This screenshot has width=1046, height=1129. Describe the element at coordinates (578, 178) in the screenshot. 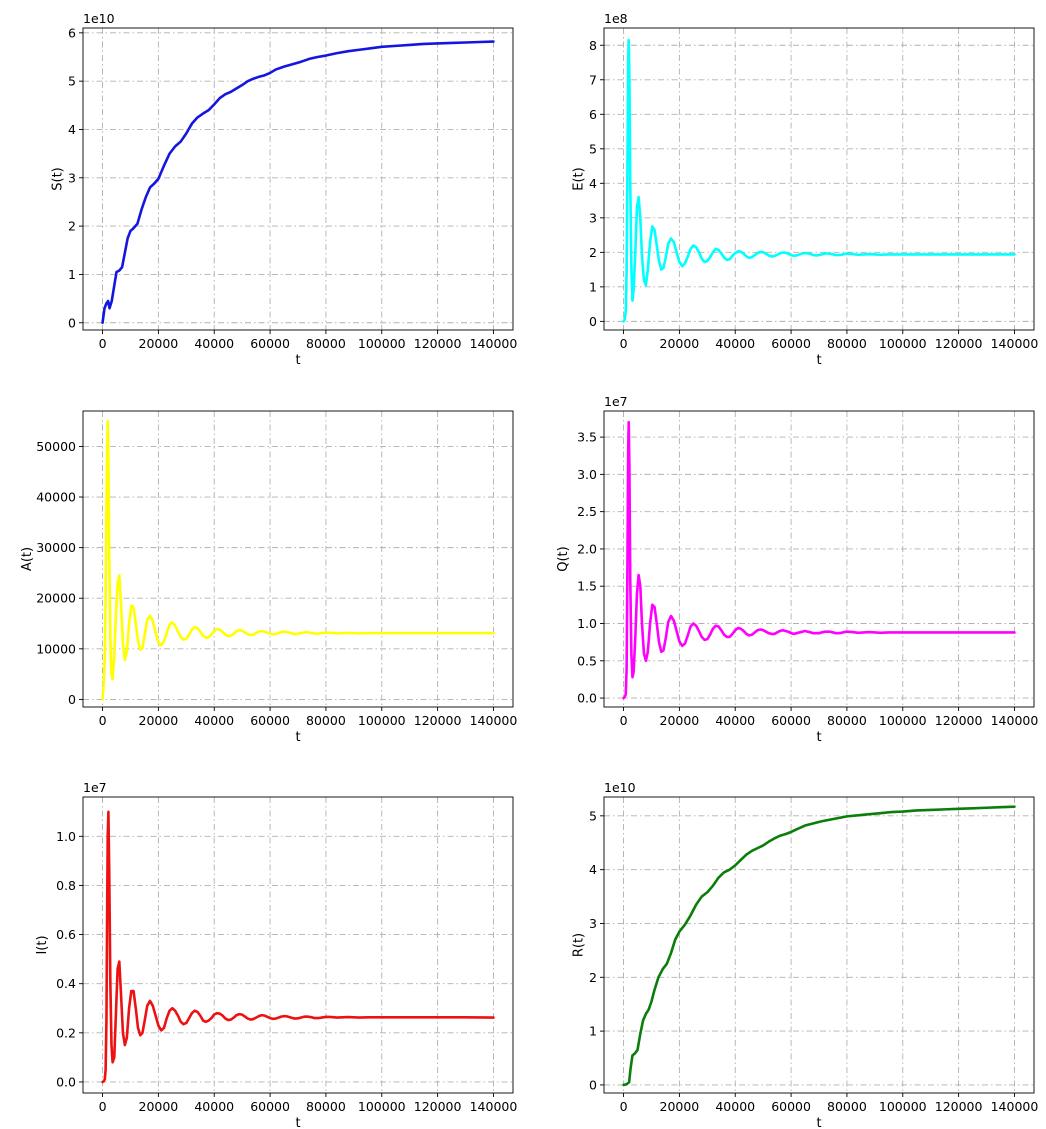

I see `y-axis-label: E(t)` at that location.